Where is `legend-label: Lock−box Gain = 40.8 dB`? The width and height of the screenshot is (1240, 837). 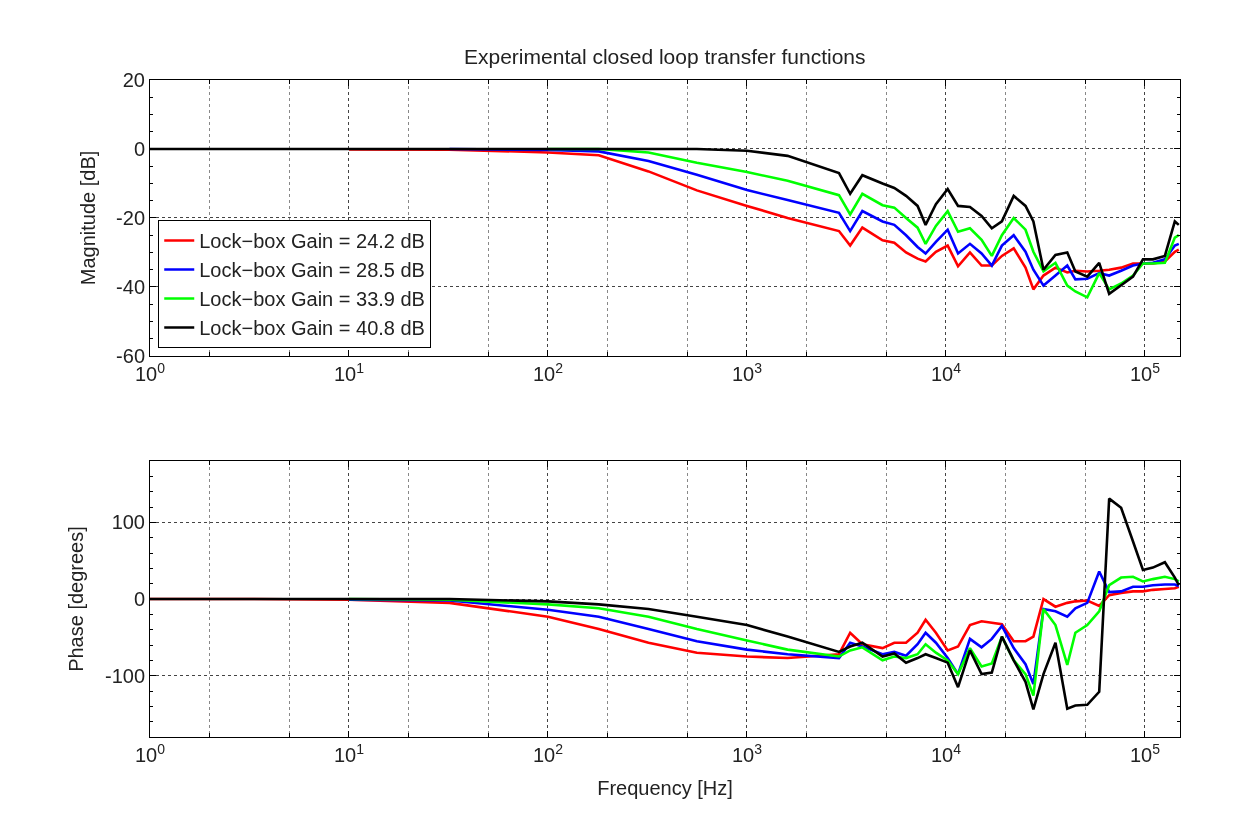
legend-label: Lock−box Gain = 40.8 dB is located at coordinates (312, 328).